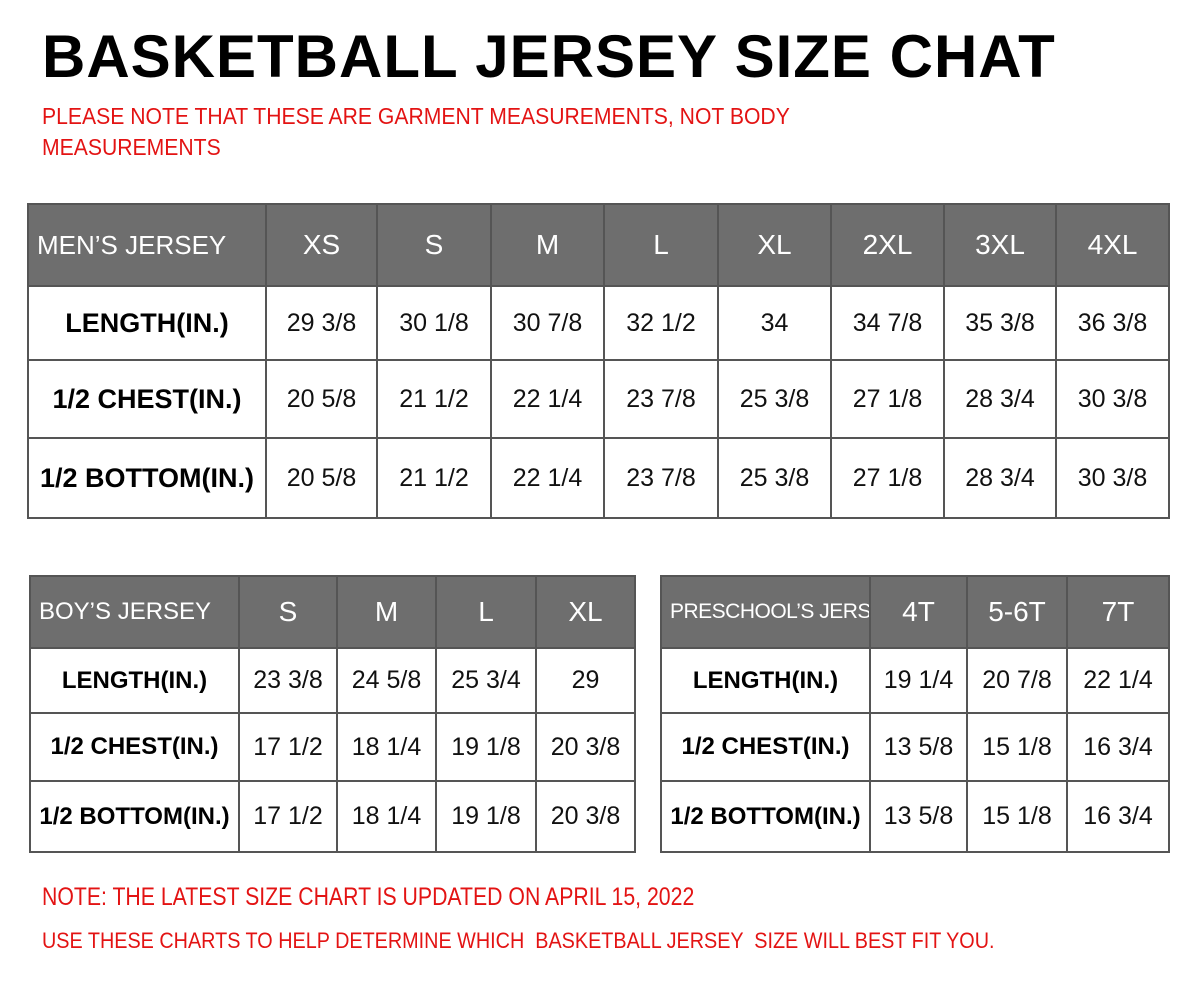  I want to click on table-row: 1/2 BOTTOM(IN.) 13 5/8 15 1/8 16 3/4, so click(915, 816).